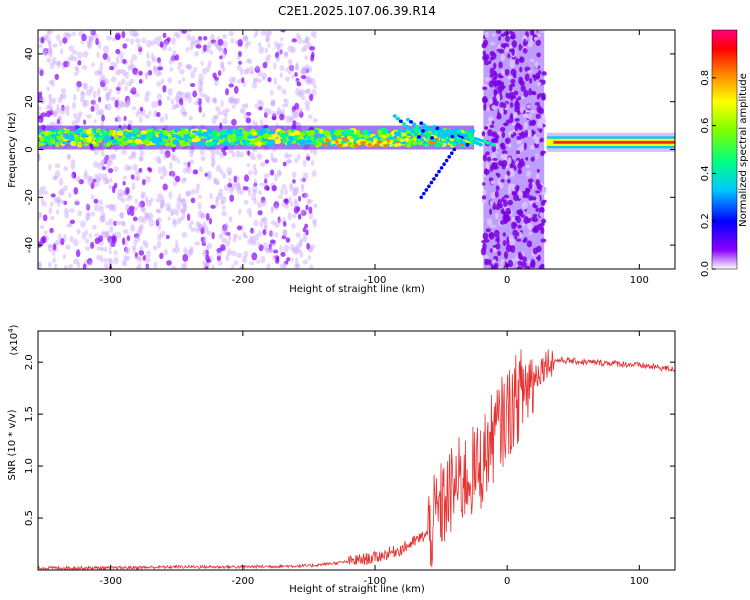  I want to click on spectrogram-y-axis-label: Frequency (Hz), so click(12, 150).